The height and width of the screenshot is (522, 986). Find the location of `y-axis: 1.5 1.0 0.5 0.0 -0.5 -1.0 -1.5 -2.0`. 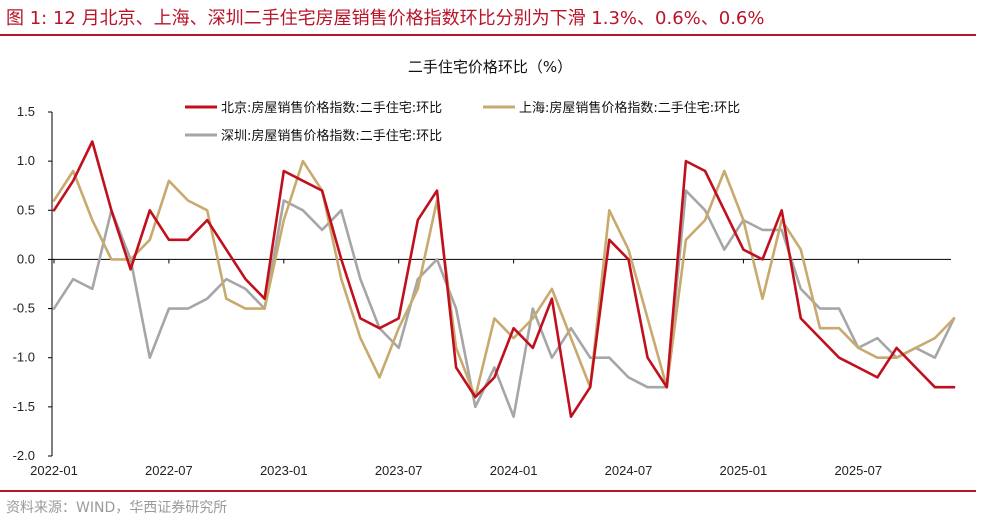

y-axis: 1.5 1.0 0.5 0.0 -0.5 -1.0 -1.5 -2.0 is located at coordinates (33, 283).